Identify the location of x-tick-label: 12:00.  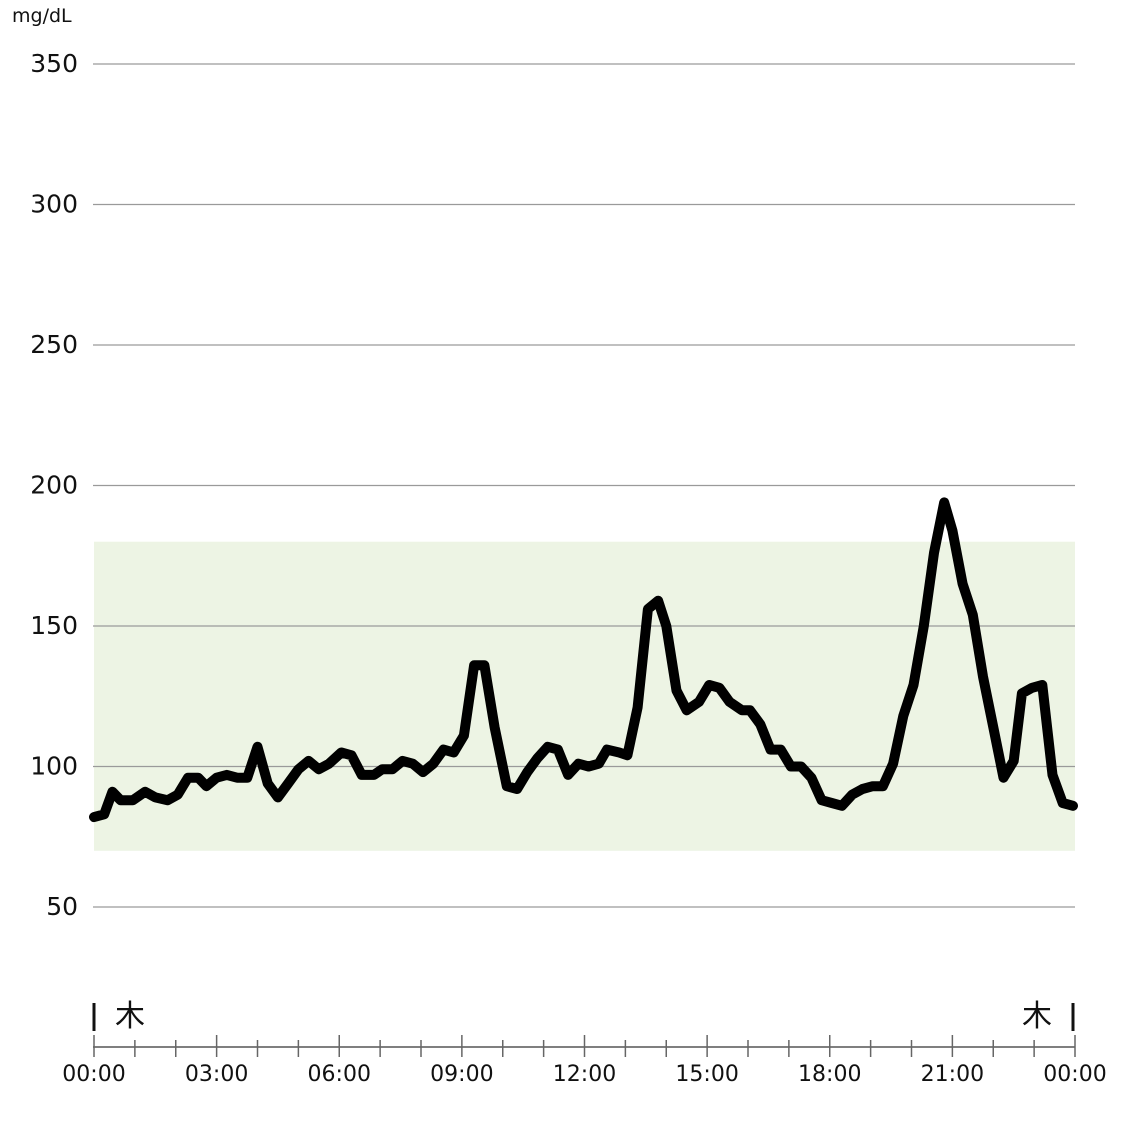
(584, 1074).